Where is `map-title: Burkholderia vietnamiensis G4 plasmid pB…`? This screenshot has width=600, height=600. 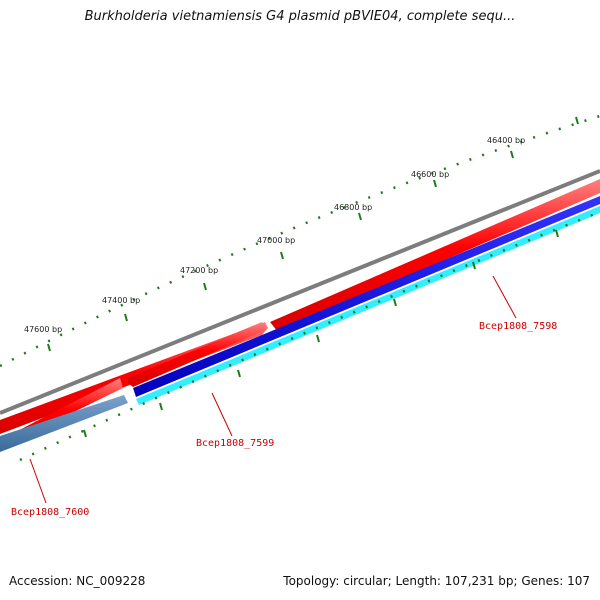 map-title: Burkholderia vietnamiensis G4 plasmid pB… is located at coordinates (300, 16).